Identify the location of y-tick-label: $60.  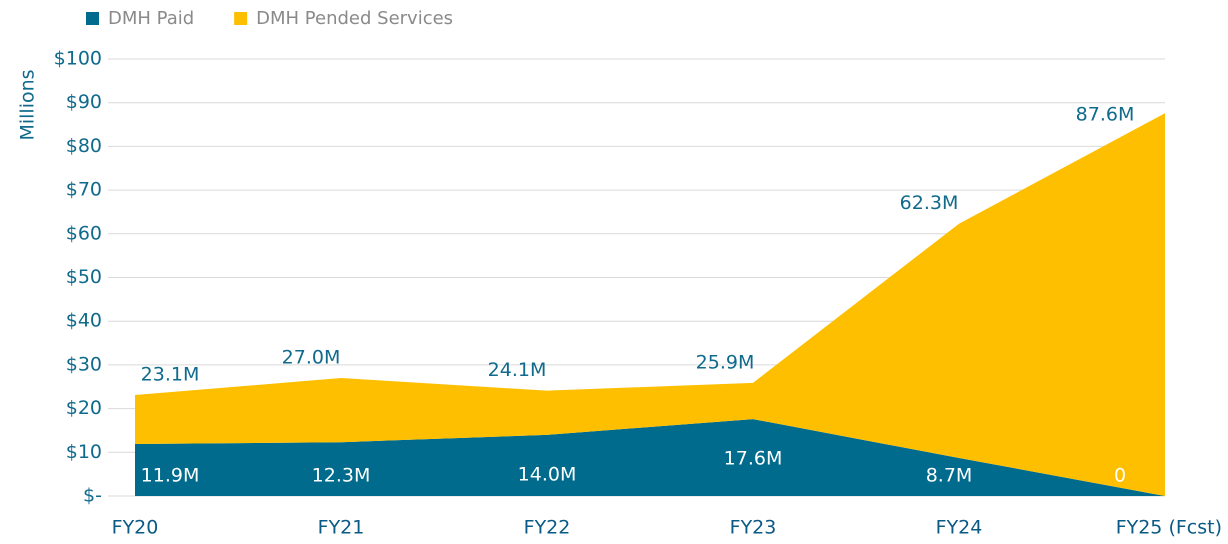
(84, 233).